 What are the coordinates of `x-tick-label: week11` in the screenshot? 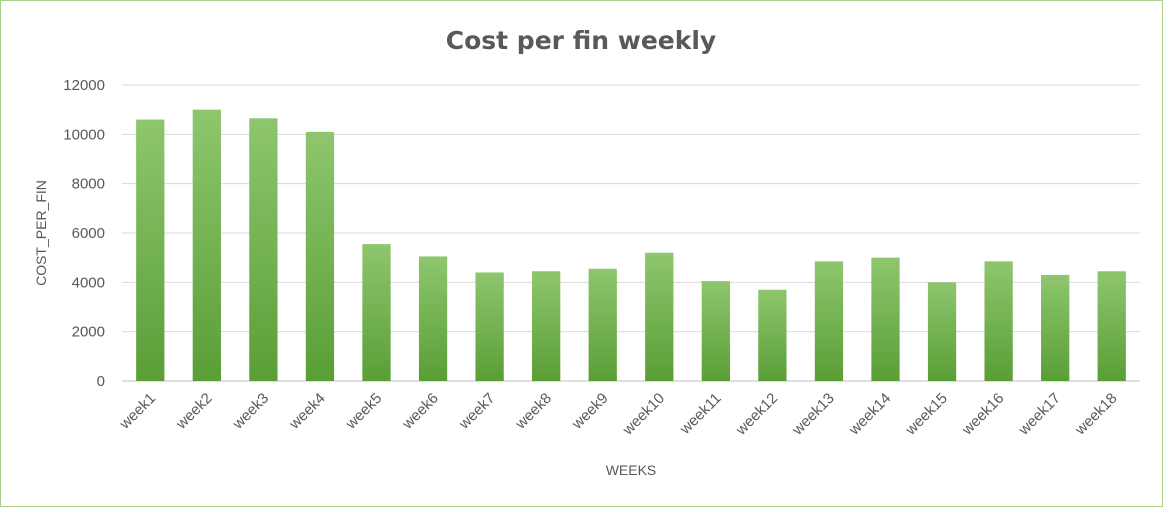 It's located at (700, 414).